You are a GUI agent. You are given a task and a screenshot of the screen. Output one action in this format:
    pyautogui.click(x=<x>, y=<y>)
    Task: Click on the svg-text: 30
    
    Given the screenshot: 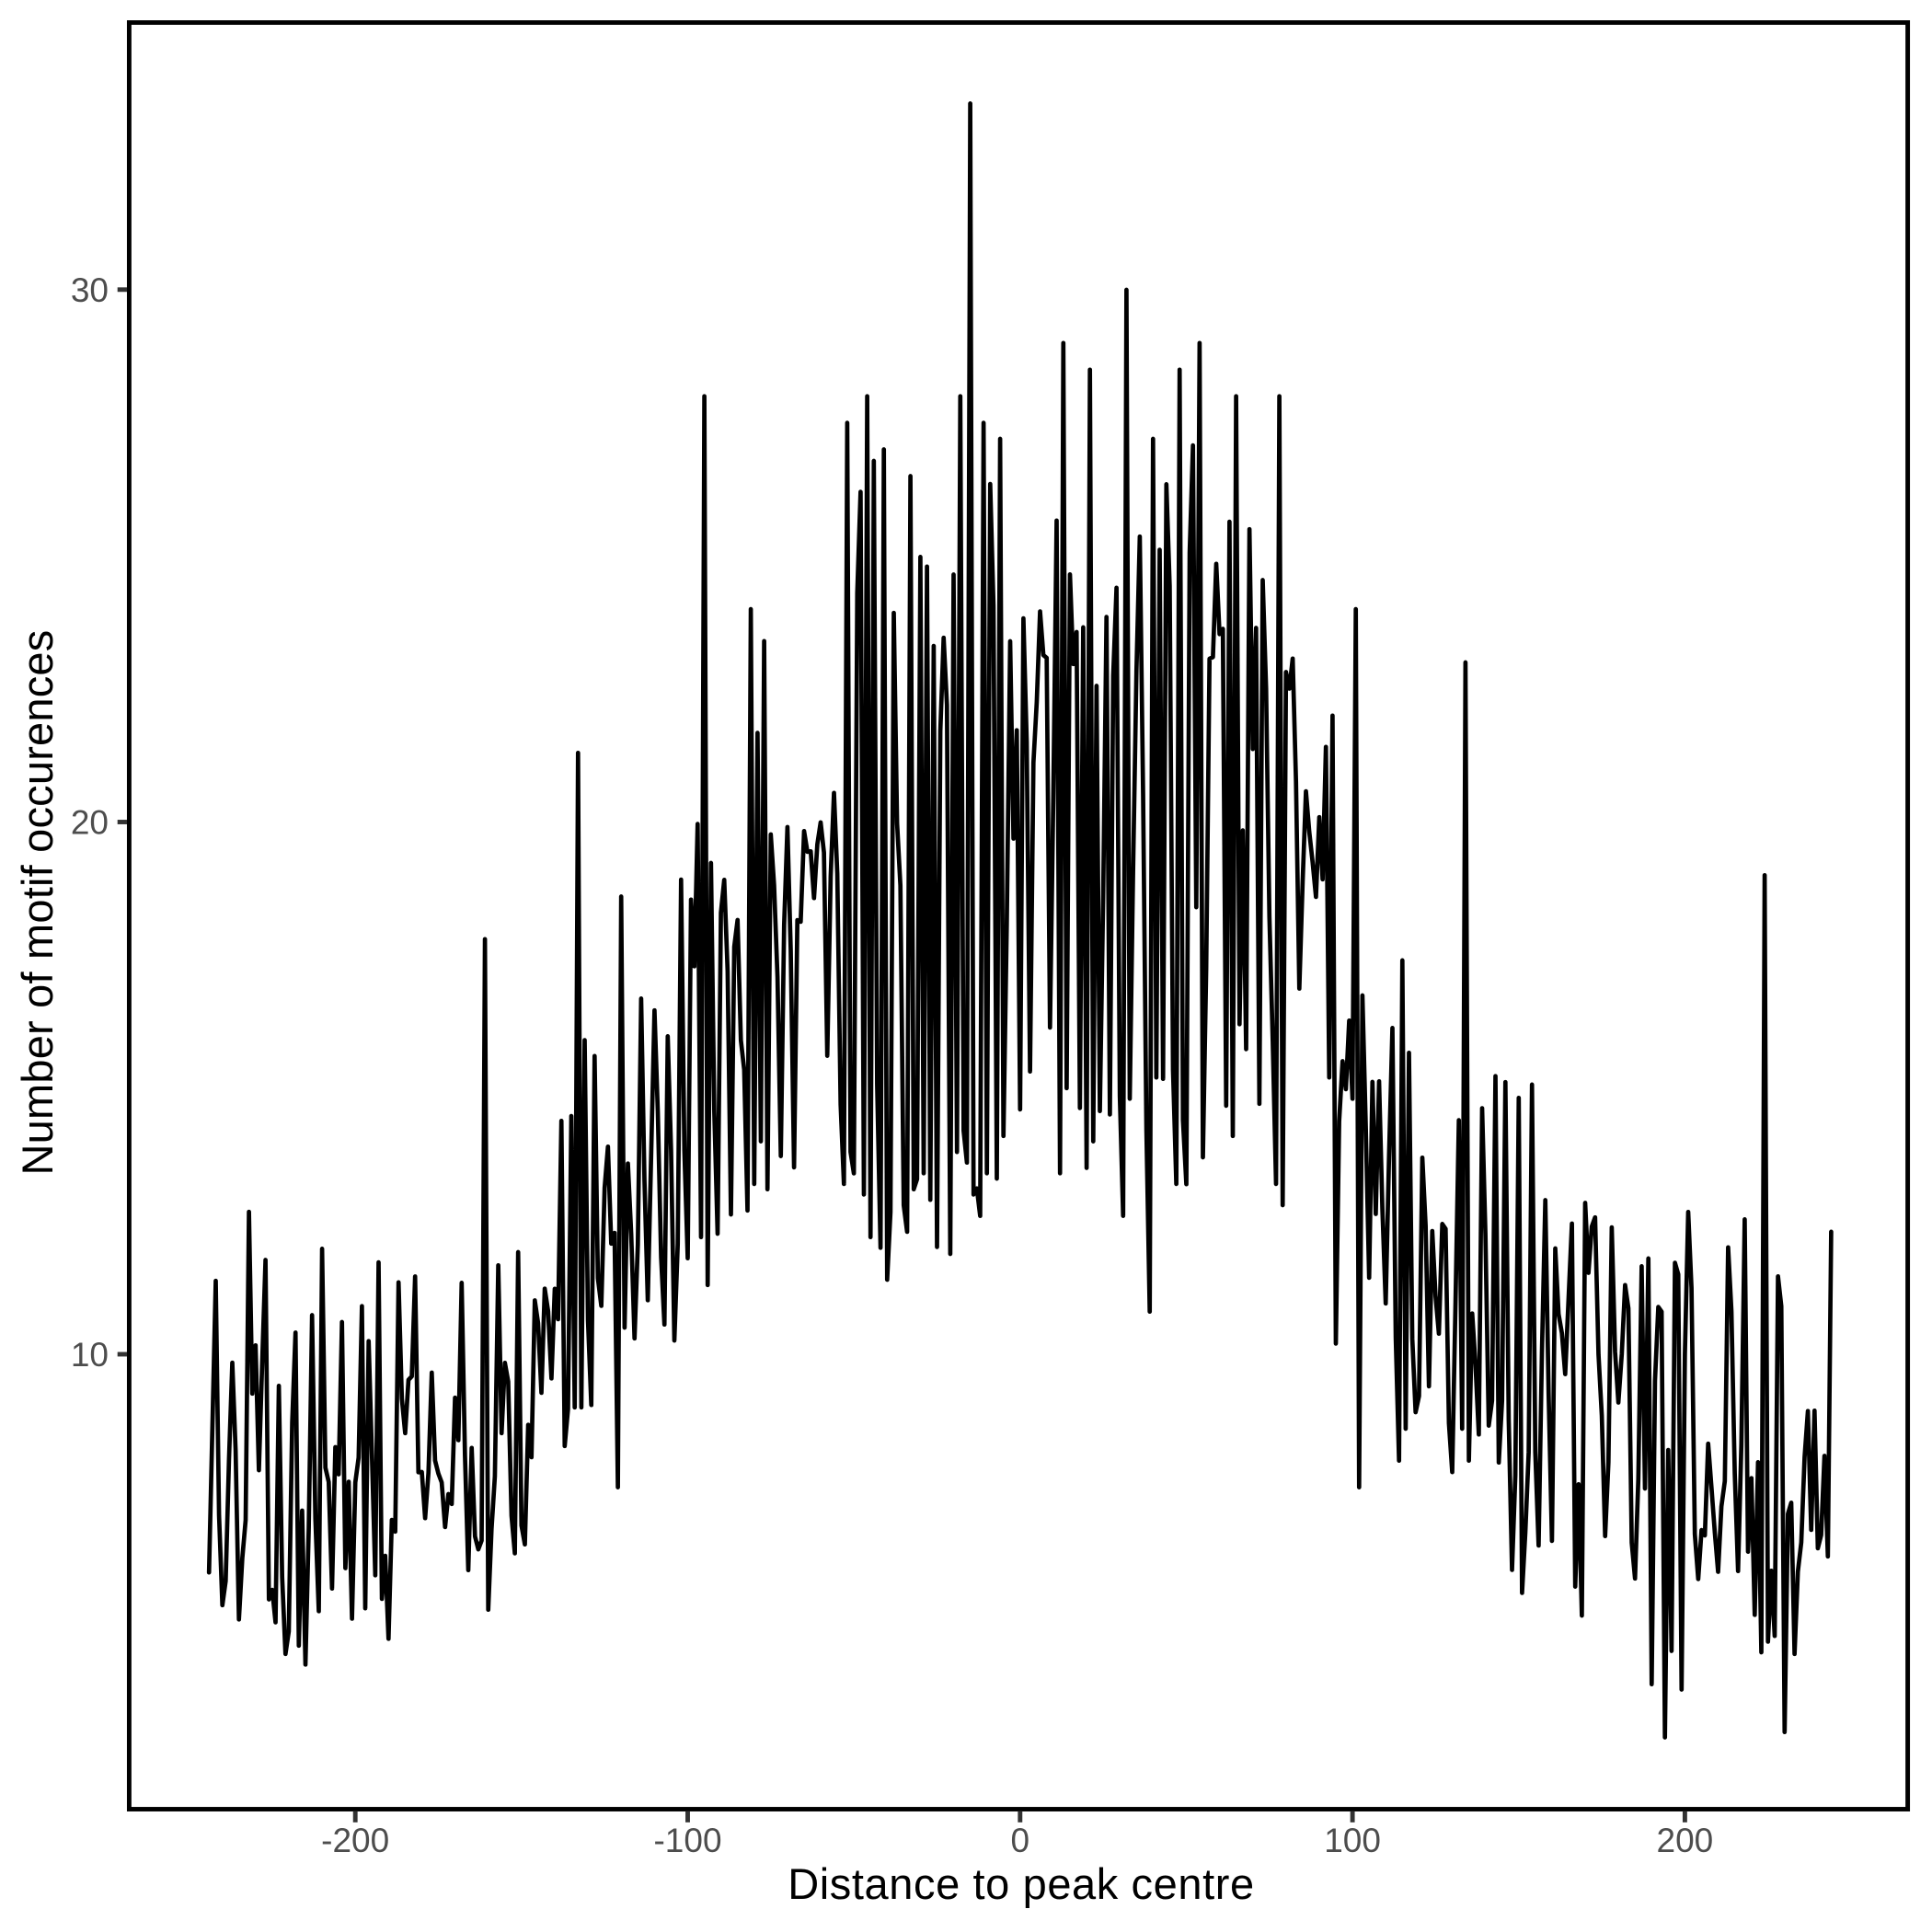 What is the action you would take?
    pyautogui.click(x=90, y=290)
    